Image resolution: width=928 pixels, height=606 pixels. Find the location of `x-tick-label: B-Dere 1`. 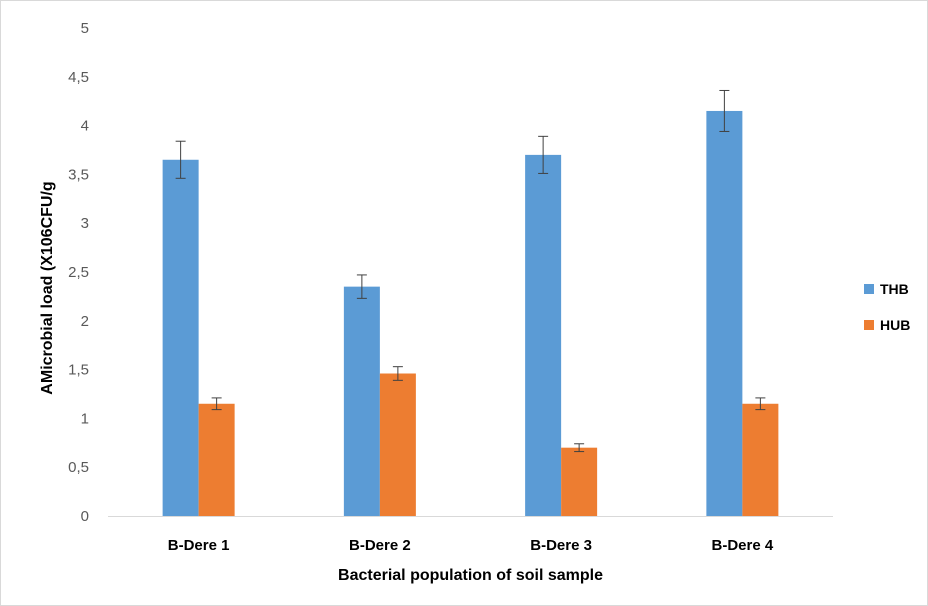

x-tick-label: B-Dere 1 is located at coordinates (199, 545).